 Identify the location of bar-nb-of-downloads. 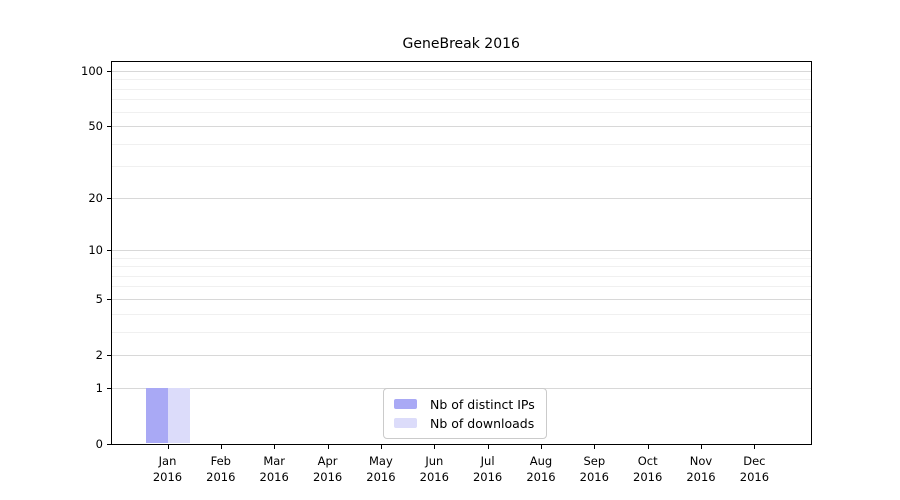
(178, 415).